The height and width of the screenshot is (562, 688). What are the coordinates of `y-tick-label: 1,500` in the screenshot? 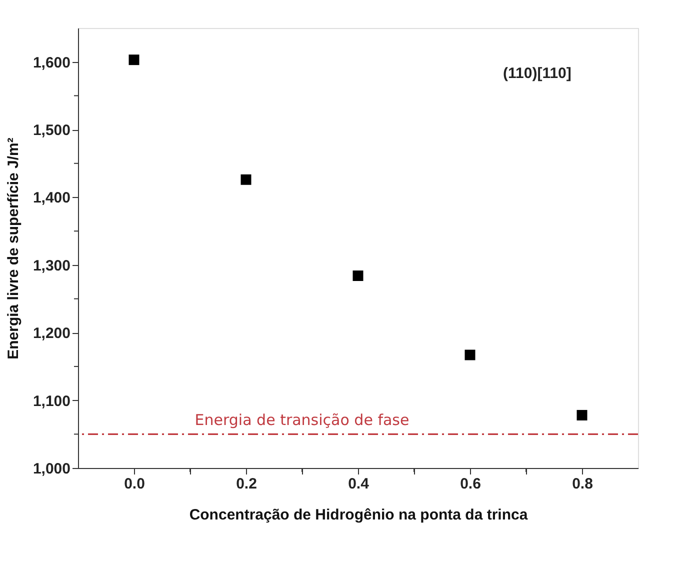 It's located at (51, 131).